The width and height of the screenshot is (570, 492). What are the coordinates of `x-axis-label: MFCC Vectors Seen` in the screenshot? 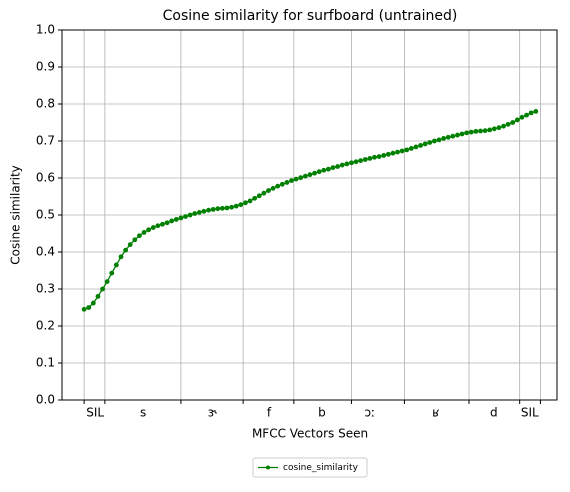 It's located at (310, 434).